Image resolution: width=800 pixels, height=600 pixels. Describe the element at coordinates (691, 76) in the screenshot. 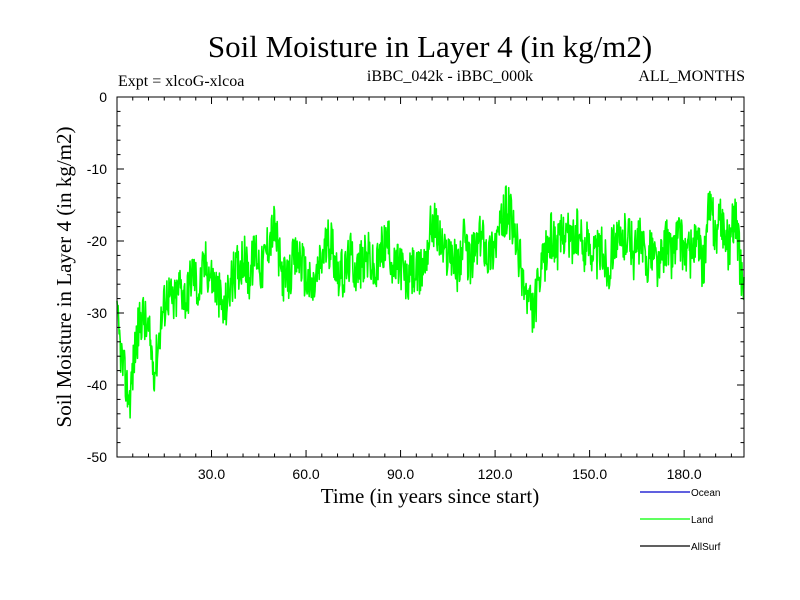

I see `chart-subtitle-right: ALL_MONTHS` at that location.